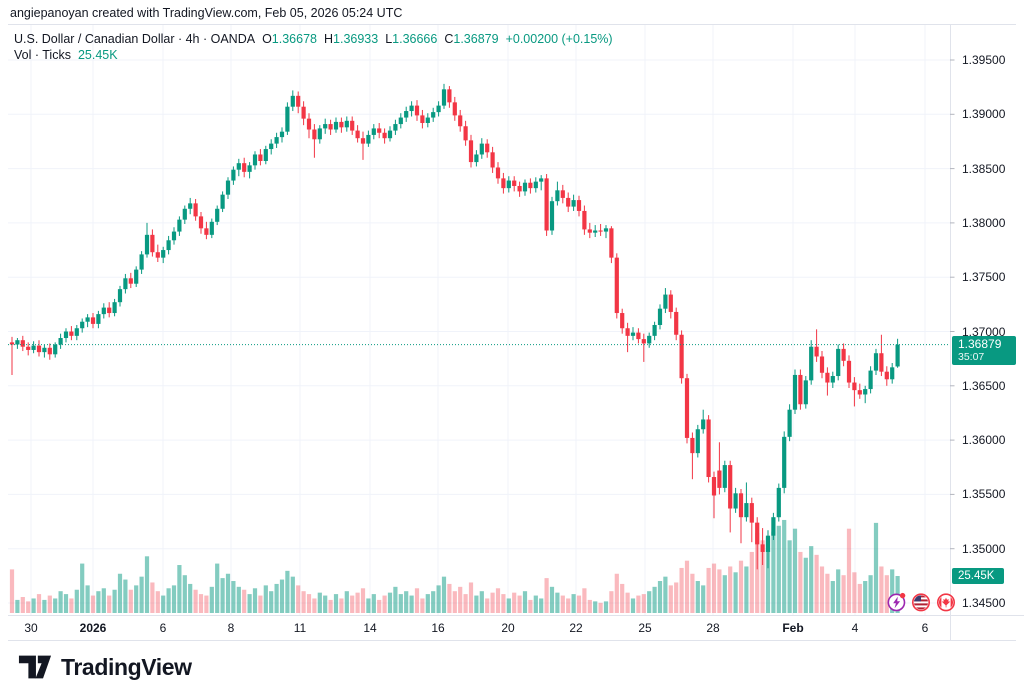 Image resolution: width=1024 pixels, height=696 pixels. What do you see at coordinates (328, 39) in the screenshot?
I see `high-label: H` at bounding box center [328, 39].